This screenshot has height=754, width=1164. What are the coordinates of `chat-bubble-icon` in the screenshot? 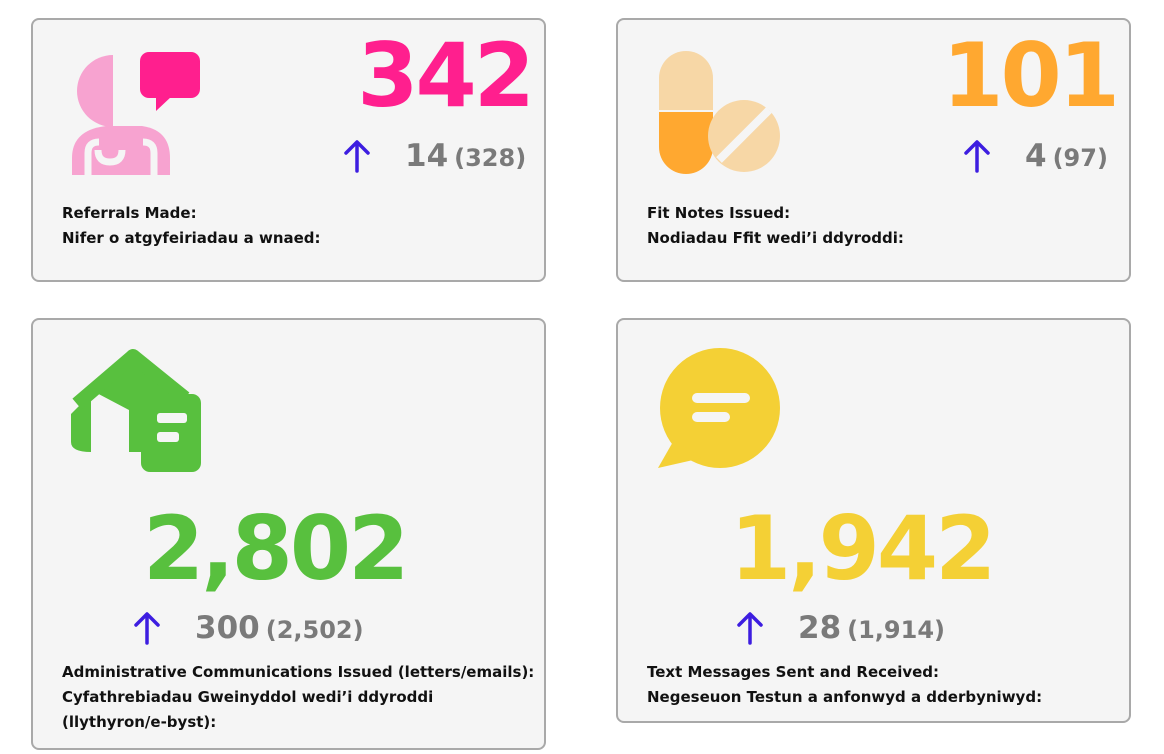 It's located at (719, 408).